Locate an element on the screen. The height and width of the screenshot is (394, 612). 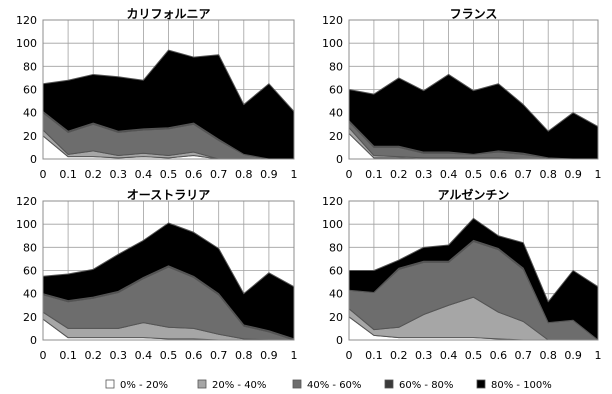
legend-label: 60% - 80% is located at coordinates (426, 385).